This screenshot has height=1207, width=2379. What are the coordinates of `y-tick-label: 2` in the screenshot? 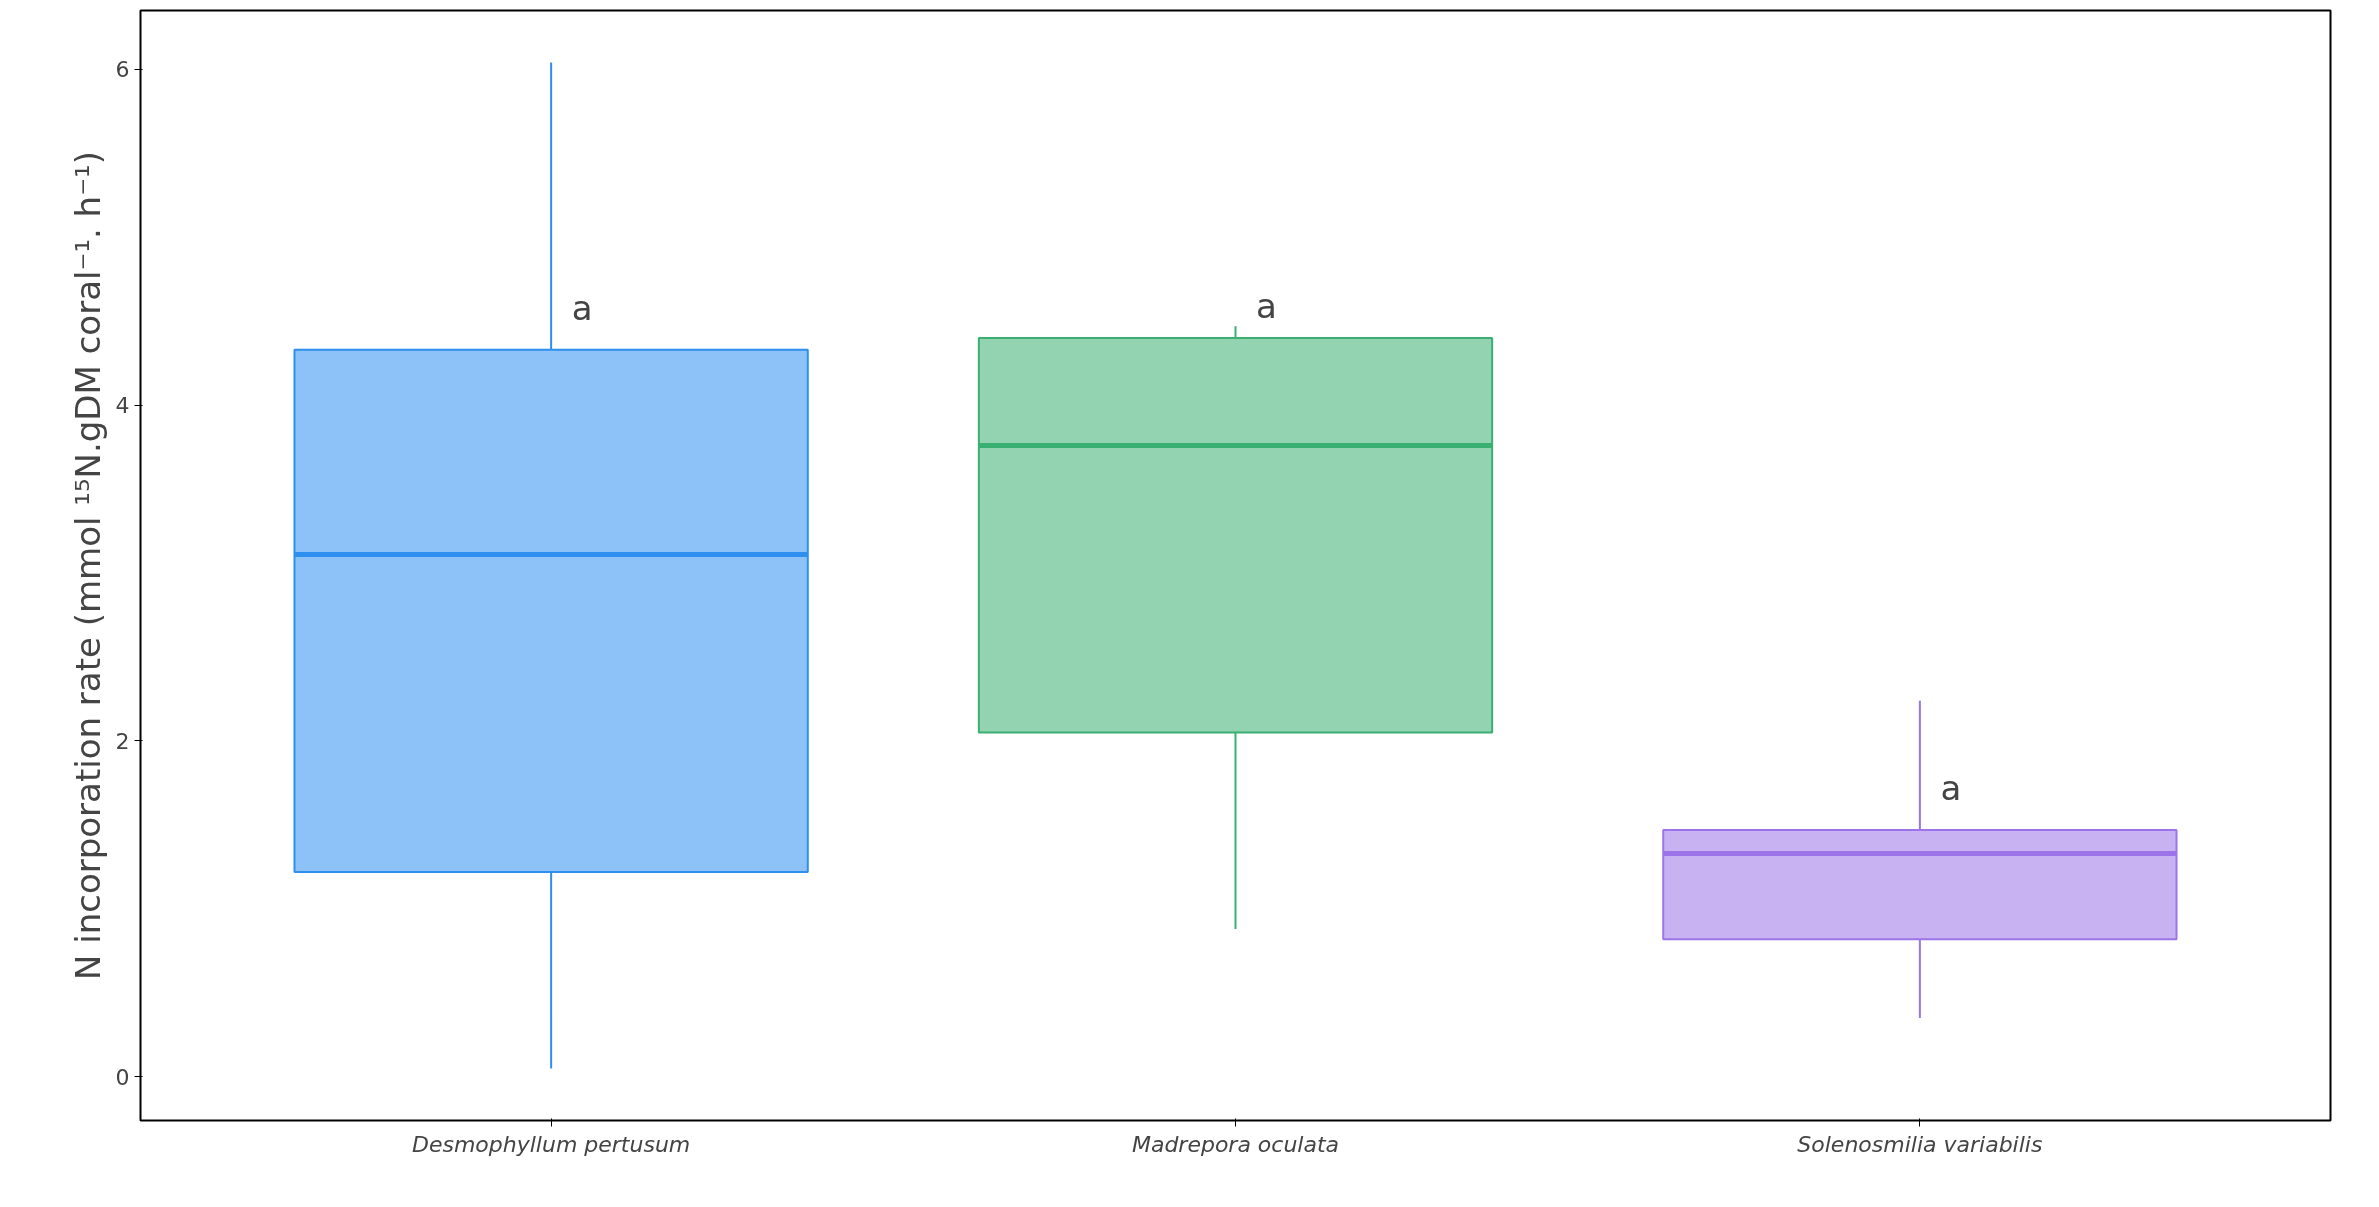 It's located at (122, 741).